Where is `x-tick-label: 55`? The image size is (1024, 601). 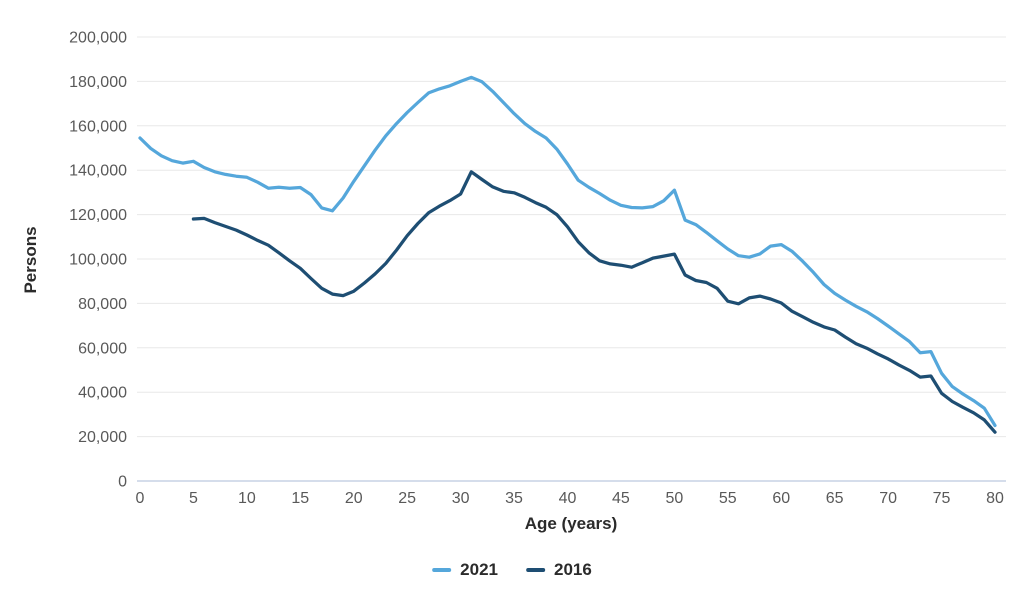
x-tick-label: 55 is located at coordinates (728, 498).